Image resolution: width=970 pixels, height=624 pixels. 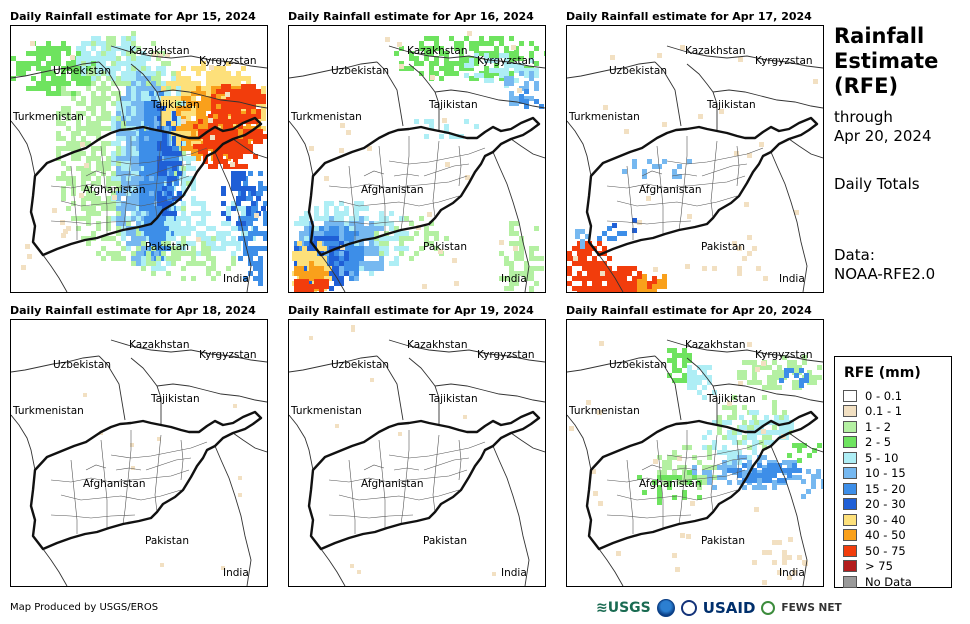 I want to click on noaa-logo-icon, so click(x=665, y=608).